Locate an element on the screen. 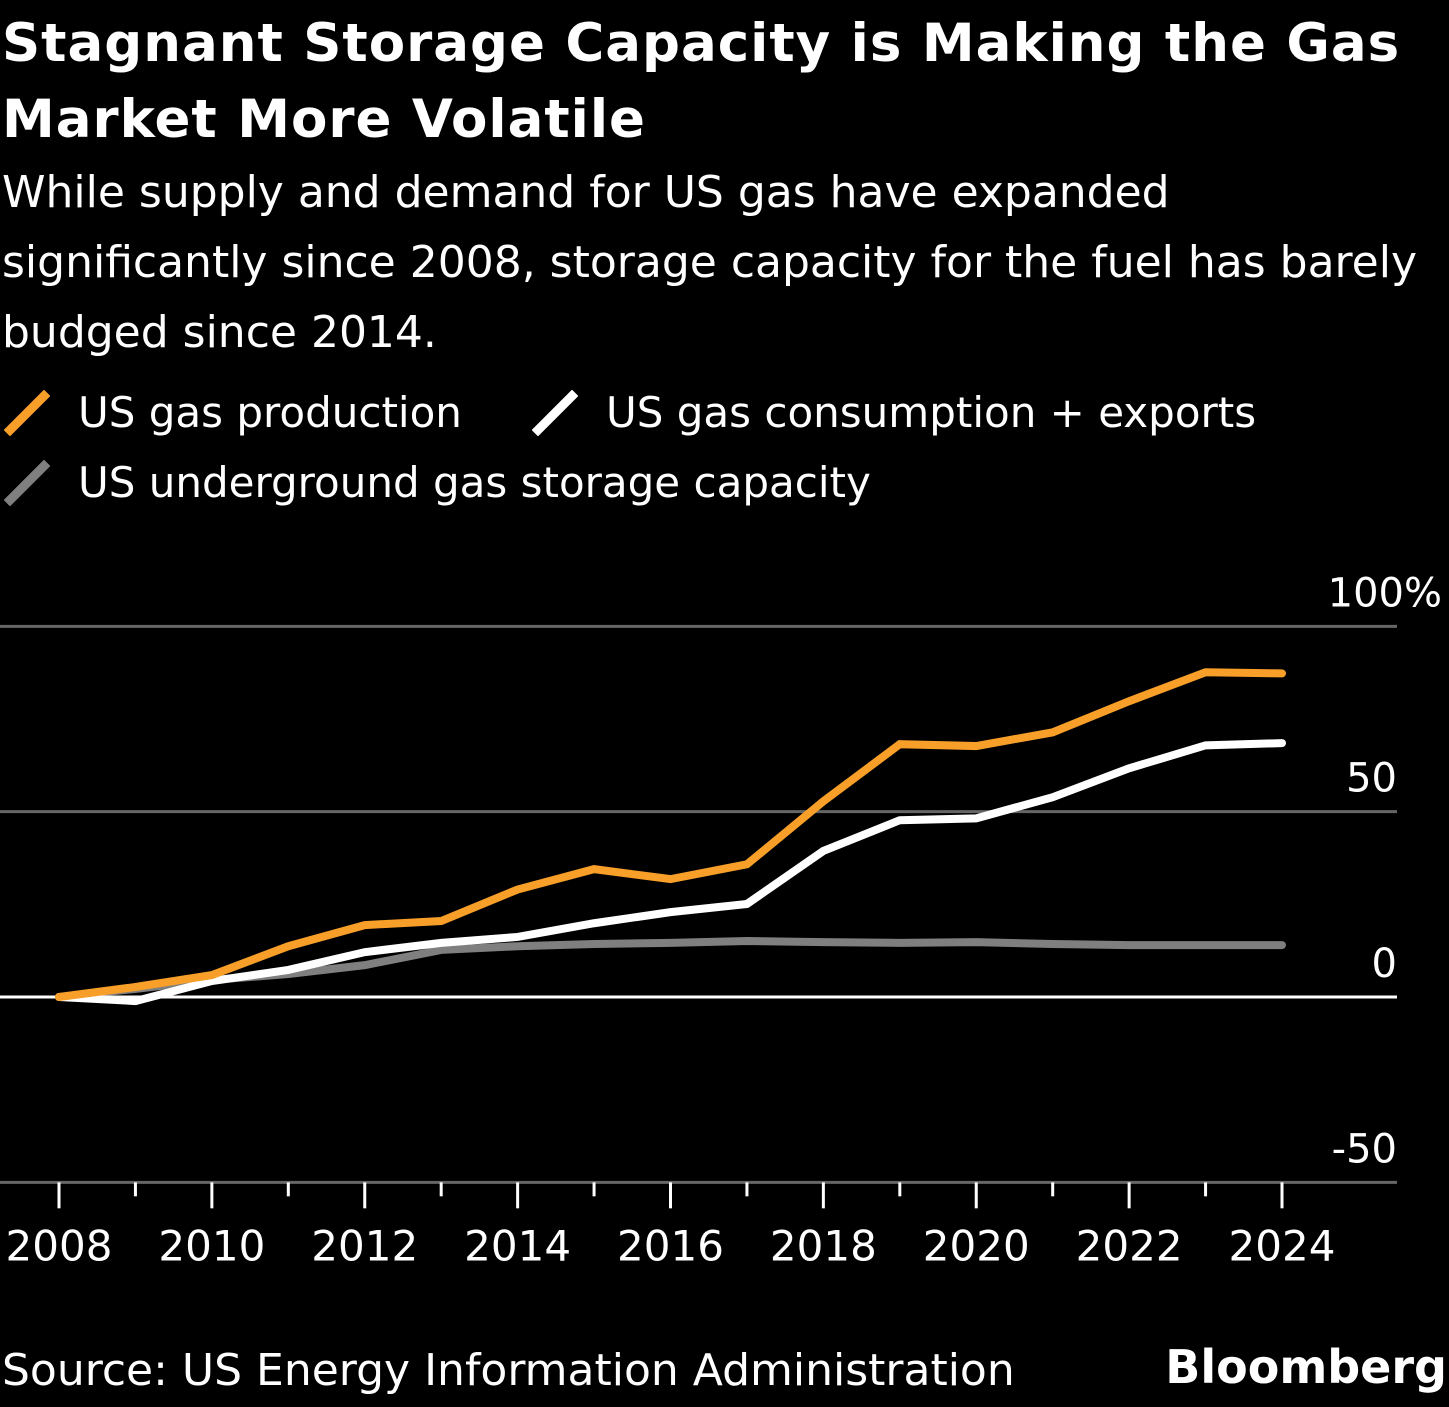 This screenshot has height=1407, width=1449. legend-item-production: US gas production is located at coordinates (233, 412).